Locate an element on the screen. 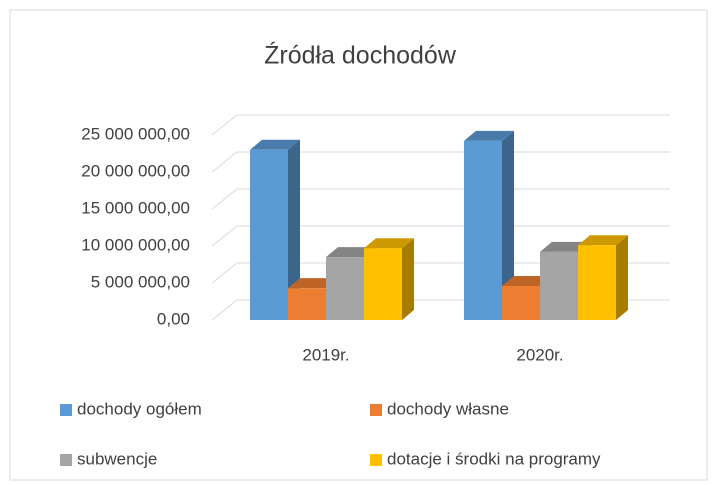 The width and height of the screenshot is (717, 485). y-tick-label: 20 000 000,00 is located at coordinates (135, 170).